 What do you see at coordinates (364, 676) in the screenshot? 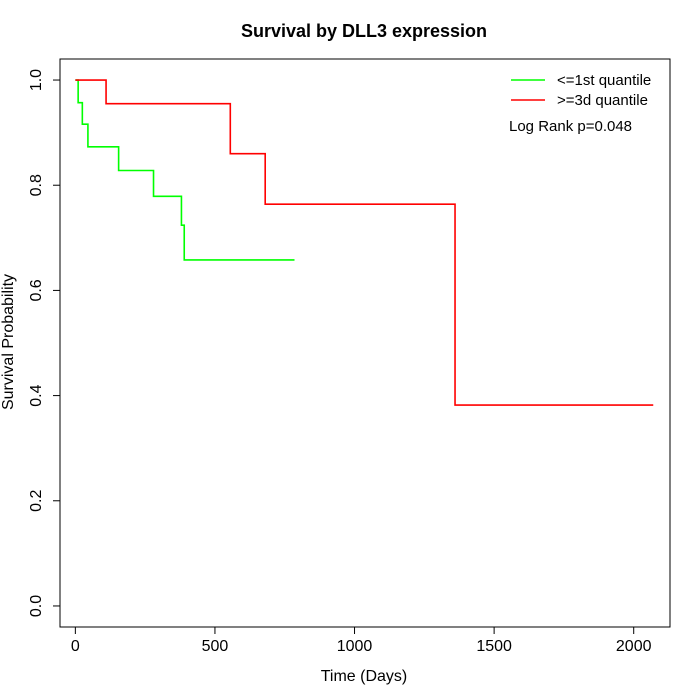
I see `x-axis-label: Time (Days)` at bounding box center [364, 676].